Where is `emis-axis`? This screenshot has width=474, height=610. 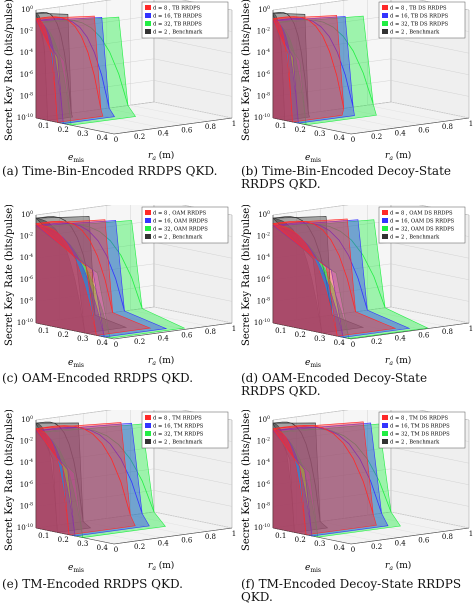 emis-axis is located at coordinates (75, 536).